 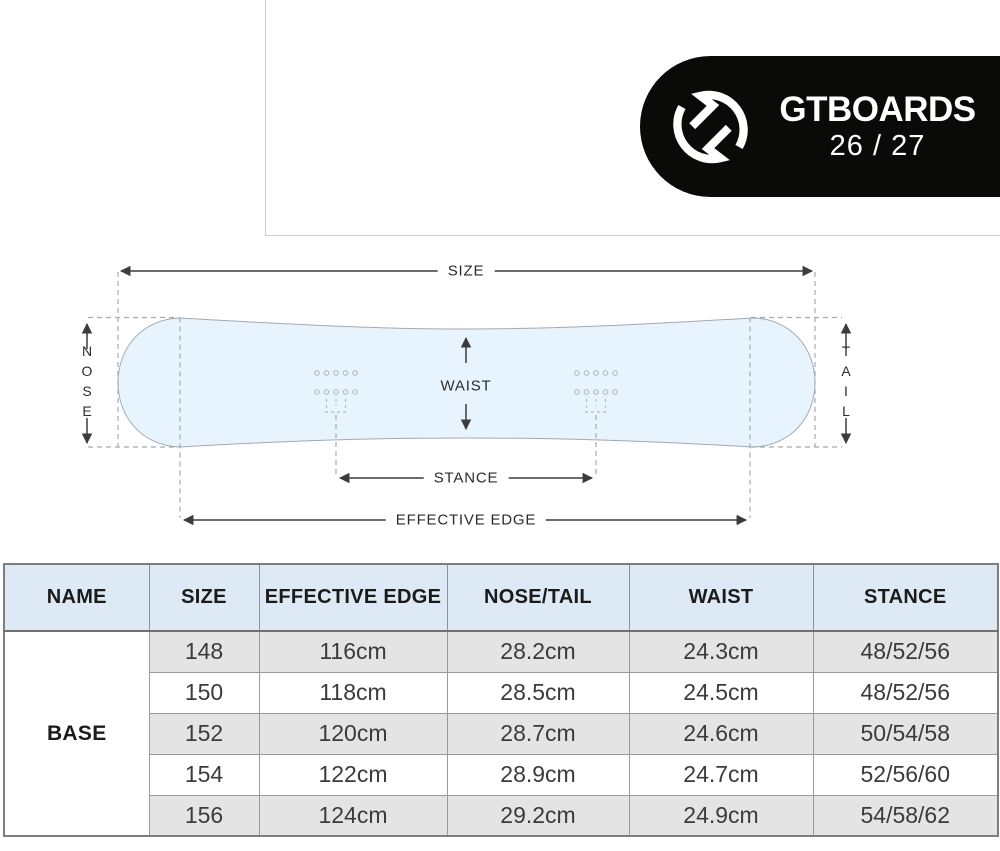 I want to click on effective-edge-cell: 120cm, so click(x=353, y=733).